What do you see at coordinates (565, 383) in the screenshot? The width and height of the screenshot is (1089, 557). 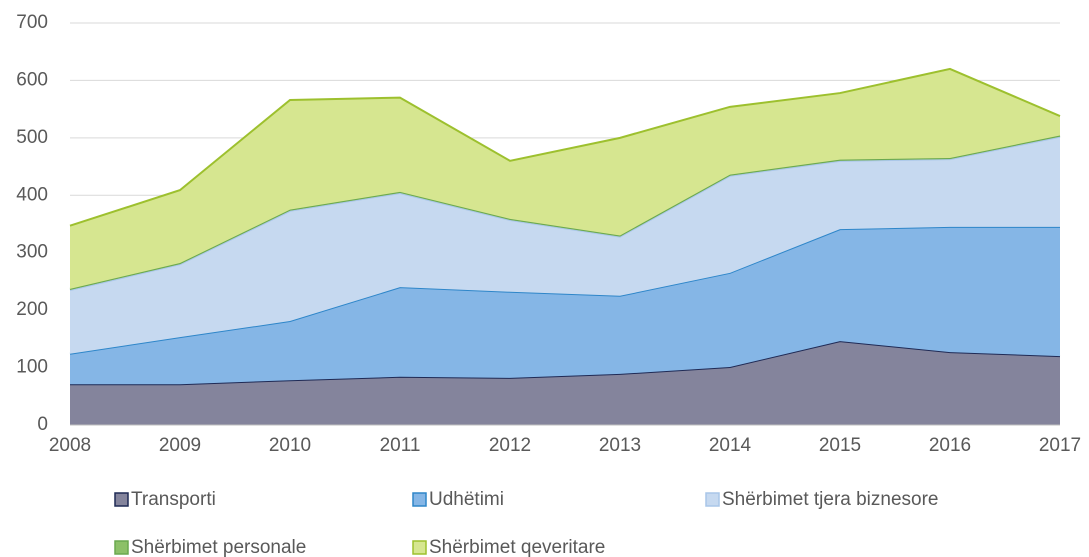 I see `area` at bounding box center [565, 383].